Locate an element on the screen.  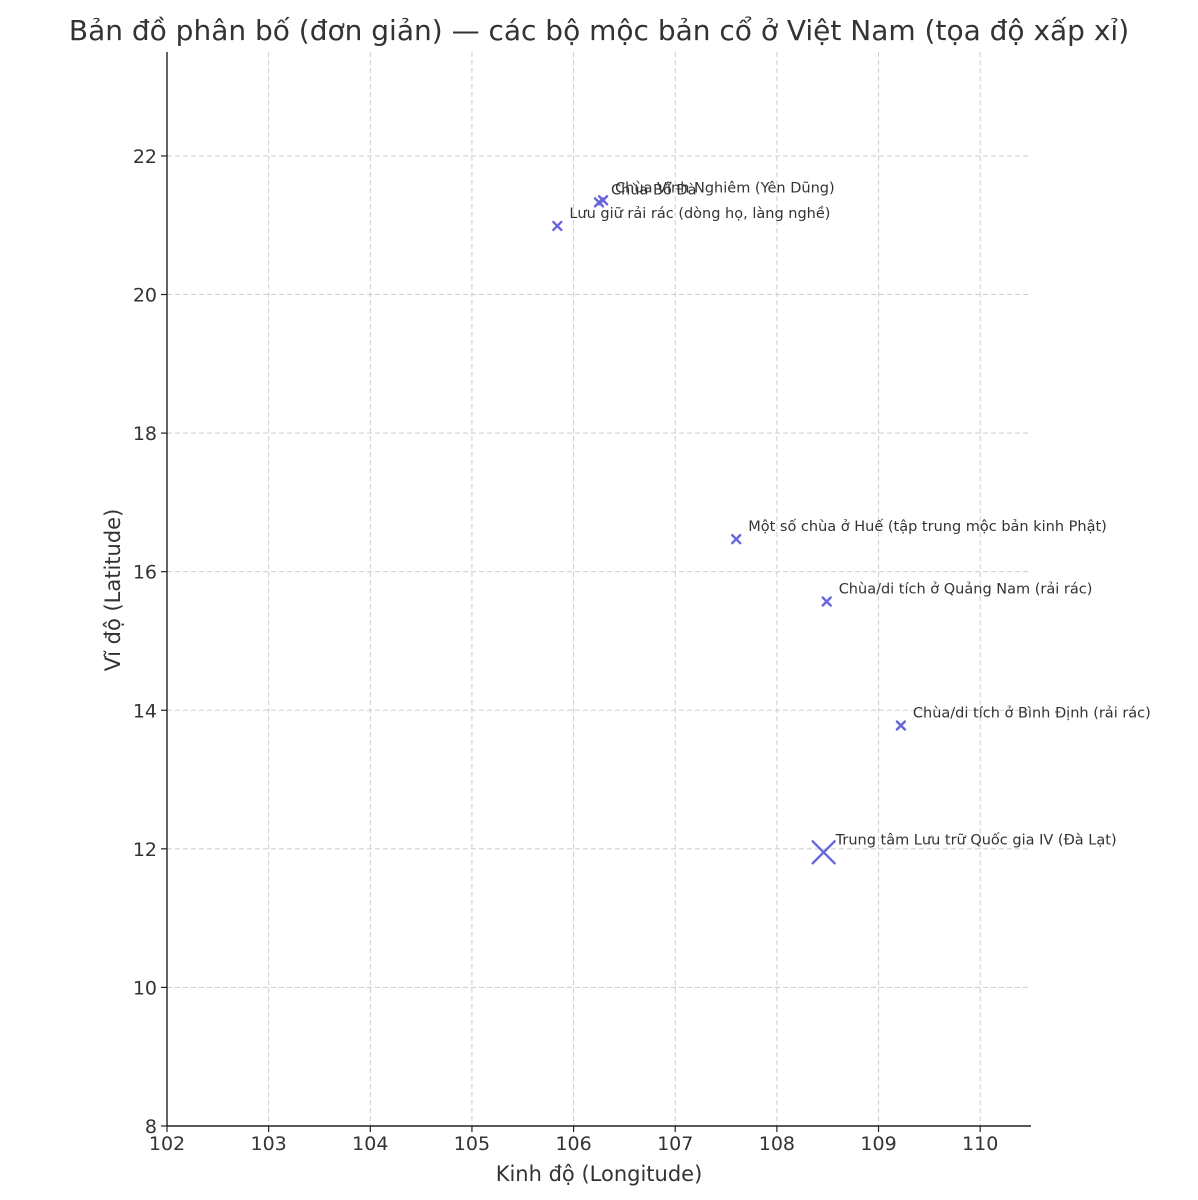
x-tick-label: 110 is located at coordinates (980, 1144).